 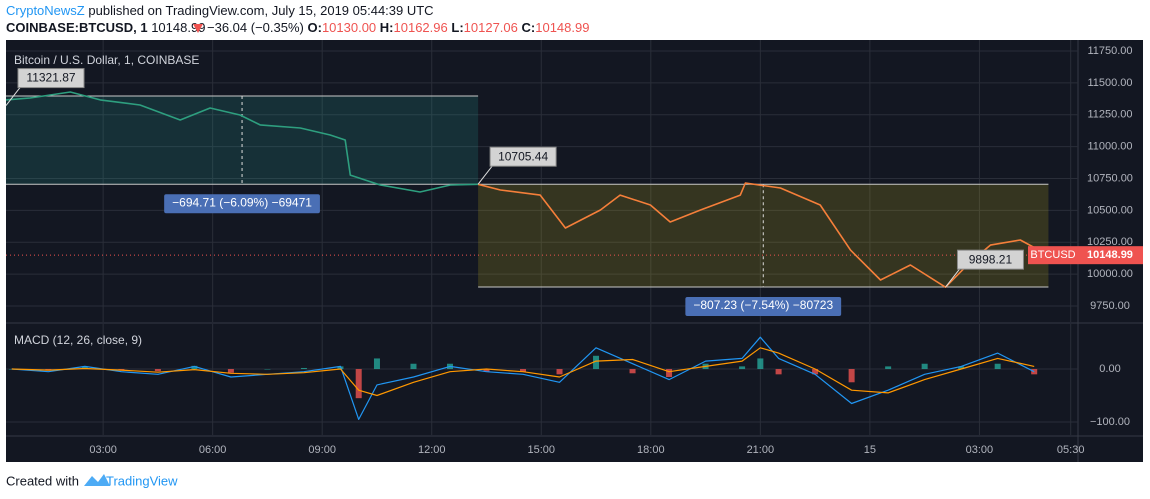 I want to click on callout-label: 9898.21, so click(x=991, y=259).